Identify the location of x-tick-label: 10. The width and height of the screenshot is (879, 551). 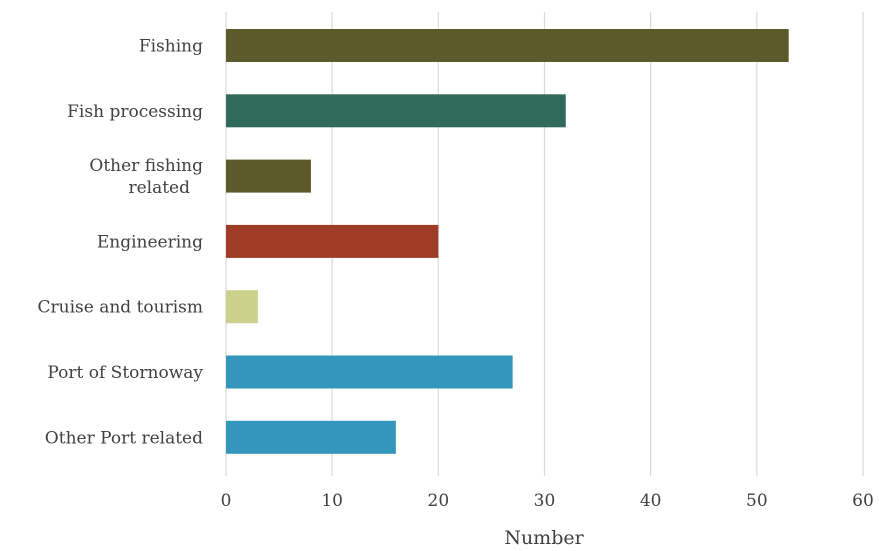
(332, 501).